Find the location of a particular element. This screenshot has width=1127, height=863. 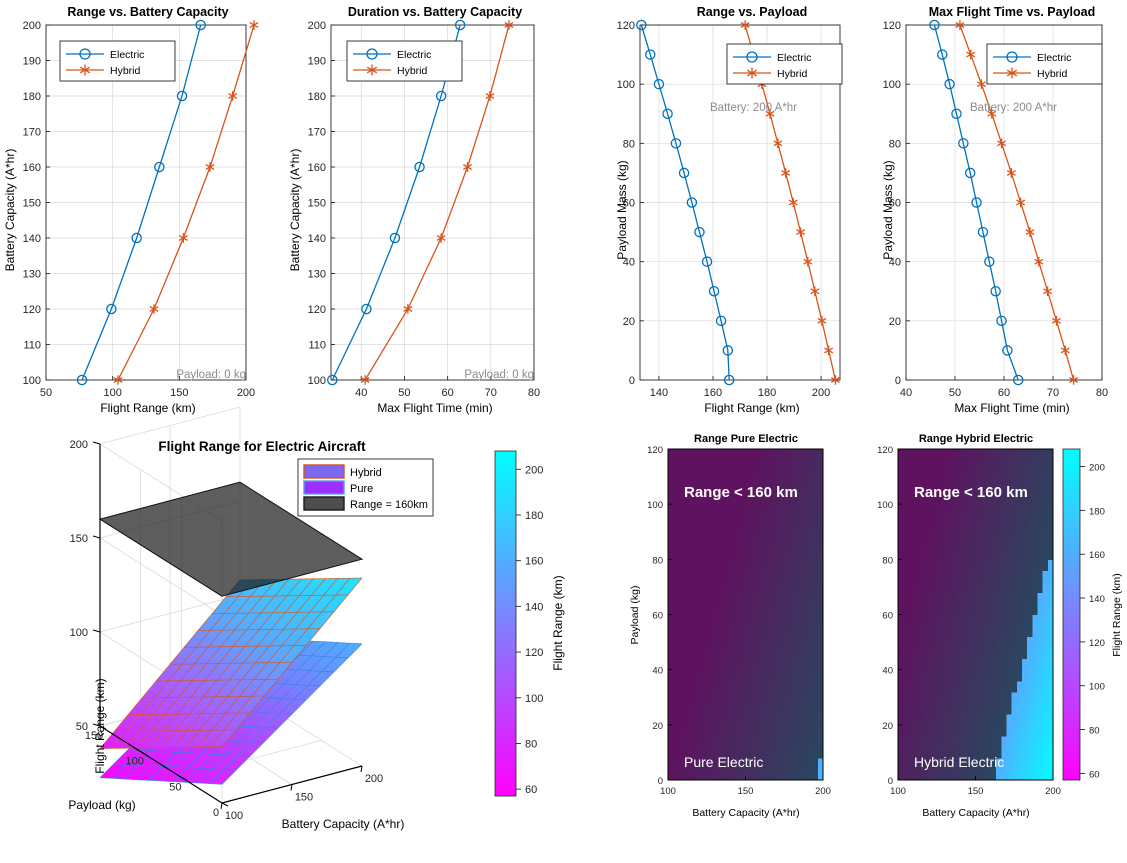

annotation-mode: Pure Electric is located at coordinates (723, 762).